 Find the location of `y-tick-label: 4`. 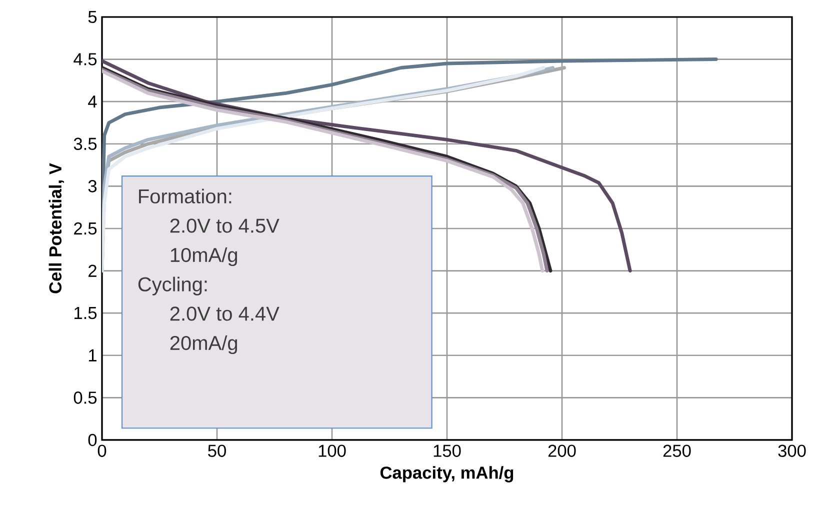

y-tick-label: 4 is located at coordinates (92, 102).